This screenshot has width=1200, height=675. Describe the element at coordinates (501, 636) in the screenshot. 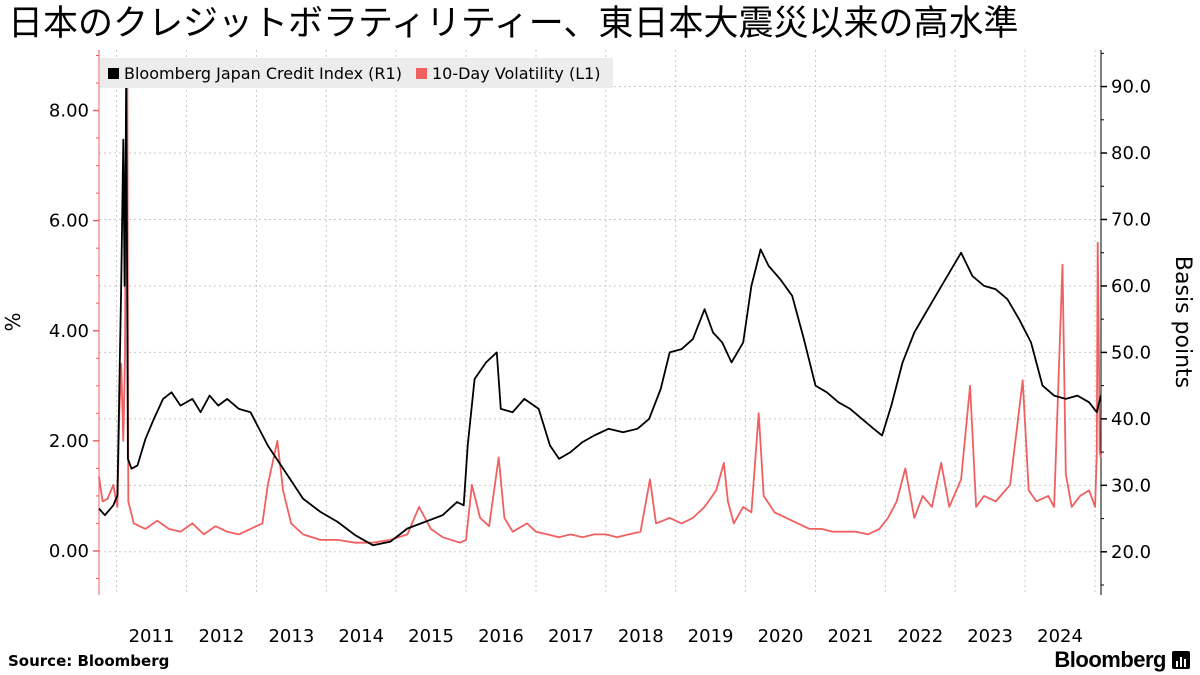

I see `x-tick-label: 2016` at that location.